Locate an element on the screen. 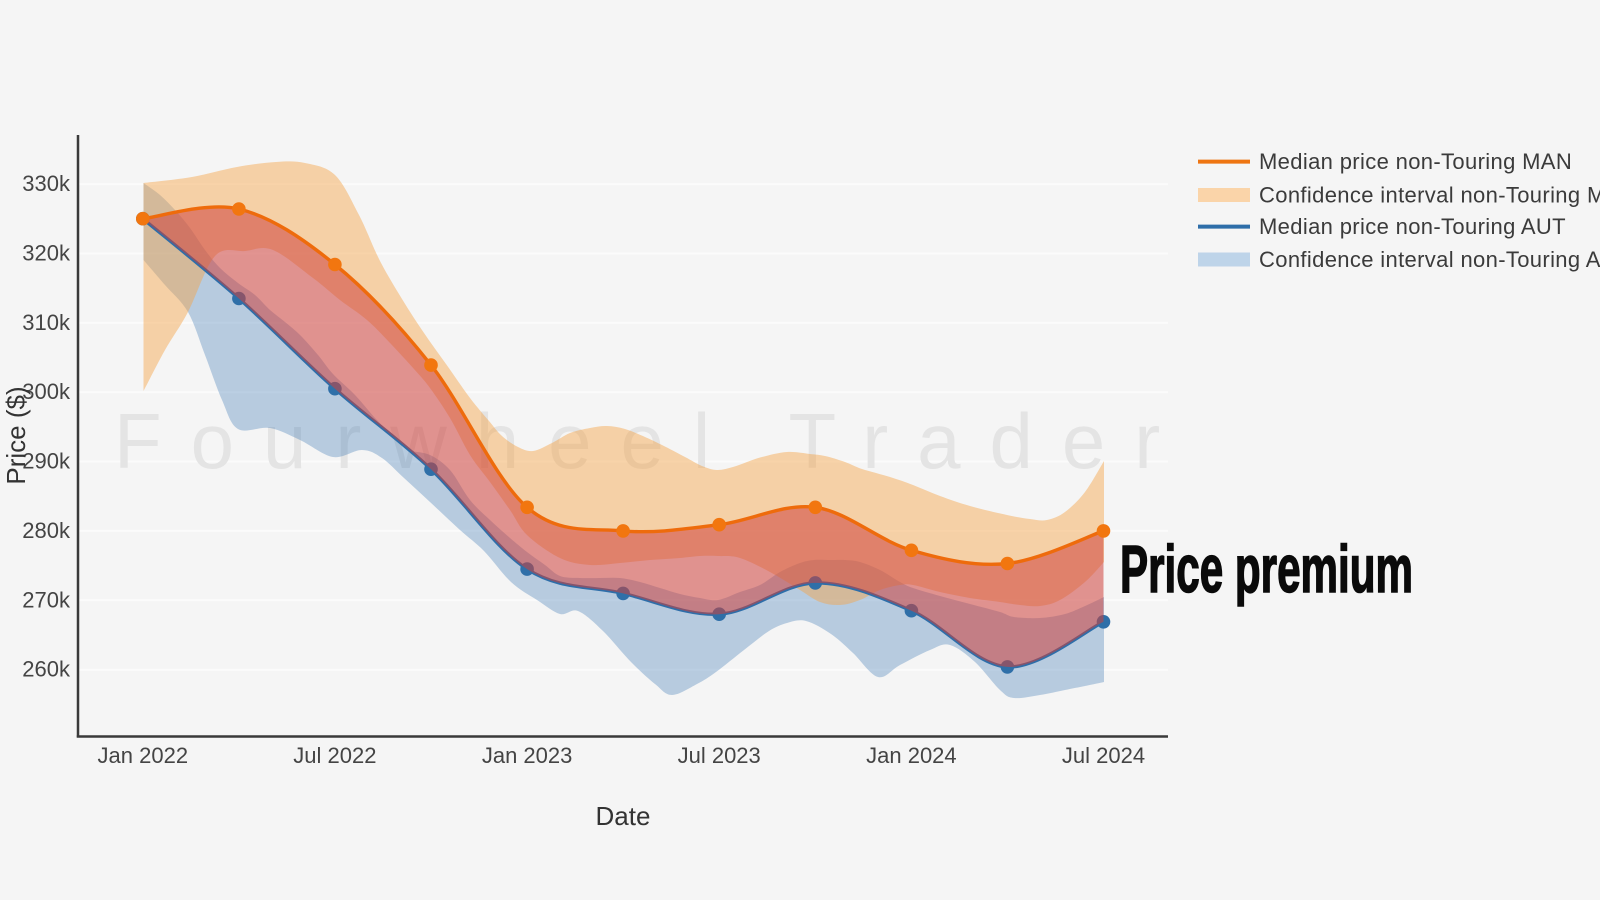 This screenshot has width=1600, height=900. svg-text: Jul 2022 is located at coordinates (334, 755).